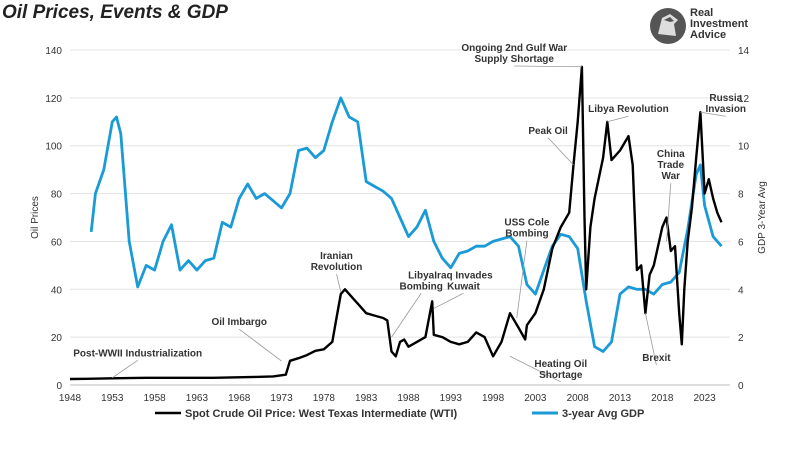 The height and width of the screenshot is (452, 787). What do you see at coordinates (548, 131) in the screenshot?
I see `annotation-label: Peak Oil` at bounding box center [548, 131].